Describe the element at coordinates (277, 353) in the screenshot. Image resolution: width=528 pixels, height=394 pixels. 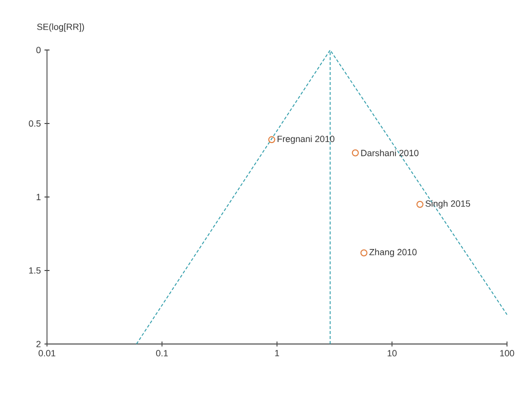
I see `x-tick-label: 1` at that location.